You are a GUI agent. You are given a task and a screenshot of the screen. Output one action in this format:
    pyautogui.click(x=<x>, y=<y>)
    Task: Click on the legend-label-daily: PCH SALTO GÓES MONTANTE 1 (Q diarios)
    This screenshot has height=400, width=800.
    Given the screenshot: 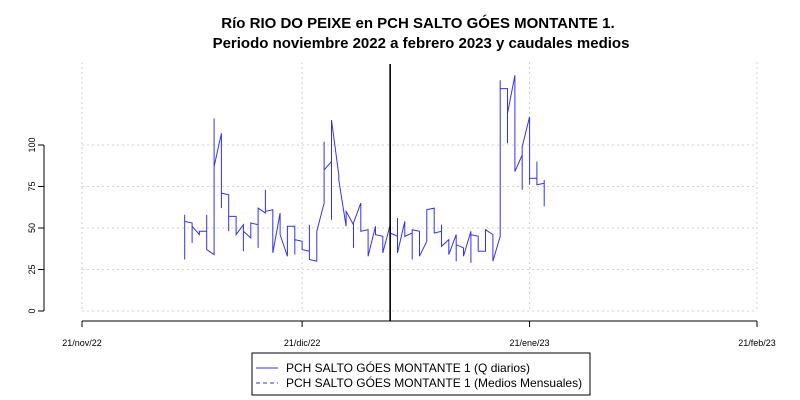 What is the action you would take?
    pyautogui.click(x=408, y=367)
    